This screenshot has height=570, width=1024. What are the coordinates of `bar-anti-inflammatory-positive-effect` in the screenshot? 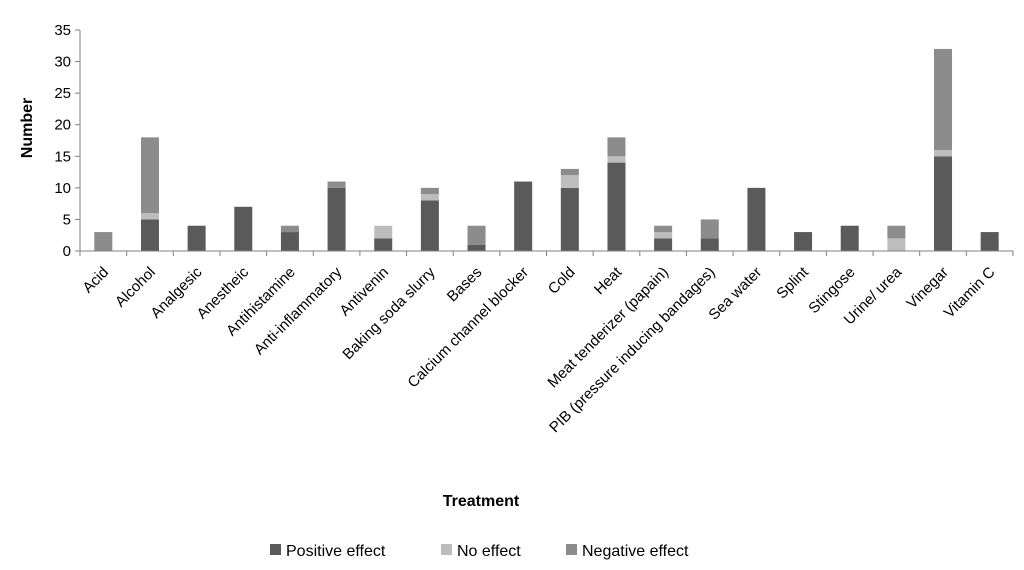 It's located at (336, 219).